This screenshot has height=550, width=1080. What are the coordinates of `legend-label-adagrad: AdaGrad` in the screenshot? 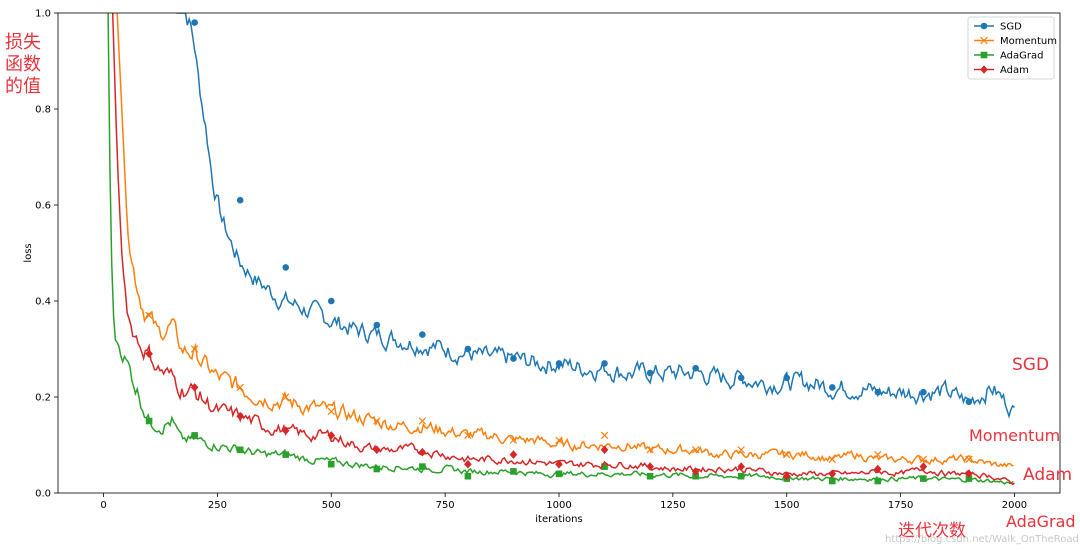 It's located at (1021, 56).